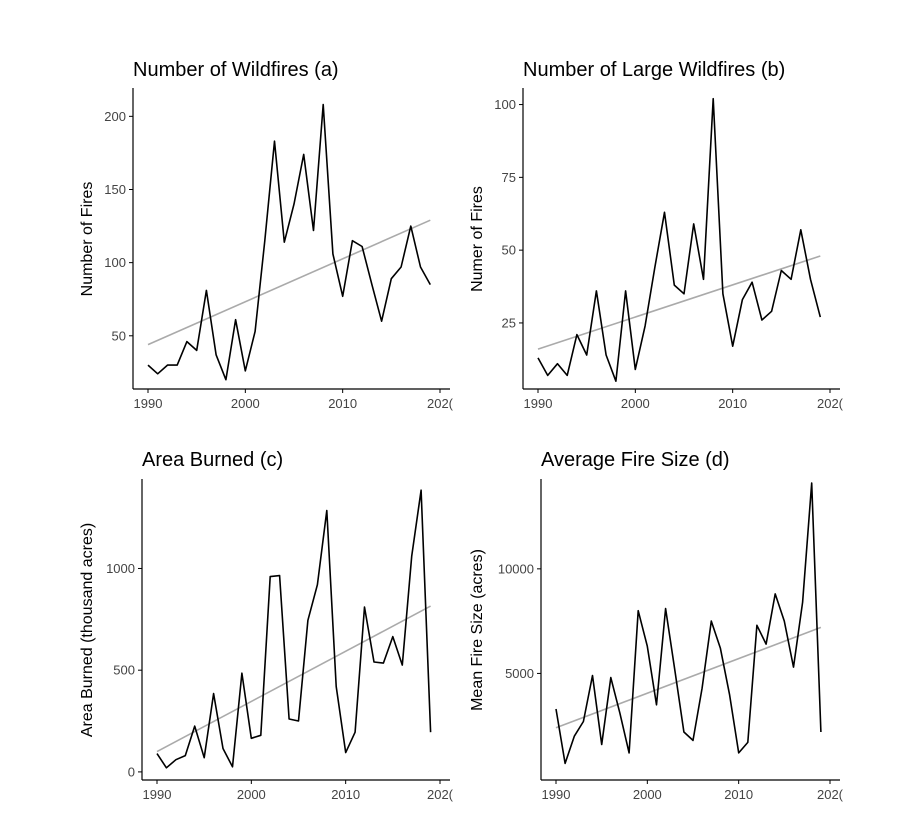 The image size is (900, 835). What do you see at coordinates (519, 673) in the screenshot?
I see `panel-d-y-tick-label: 5000` at bounding box center [519, 673].